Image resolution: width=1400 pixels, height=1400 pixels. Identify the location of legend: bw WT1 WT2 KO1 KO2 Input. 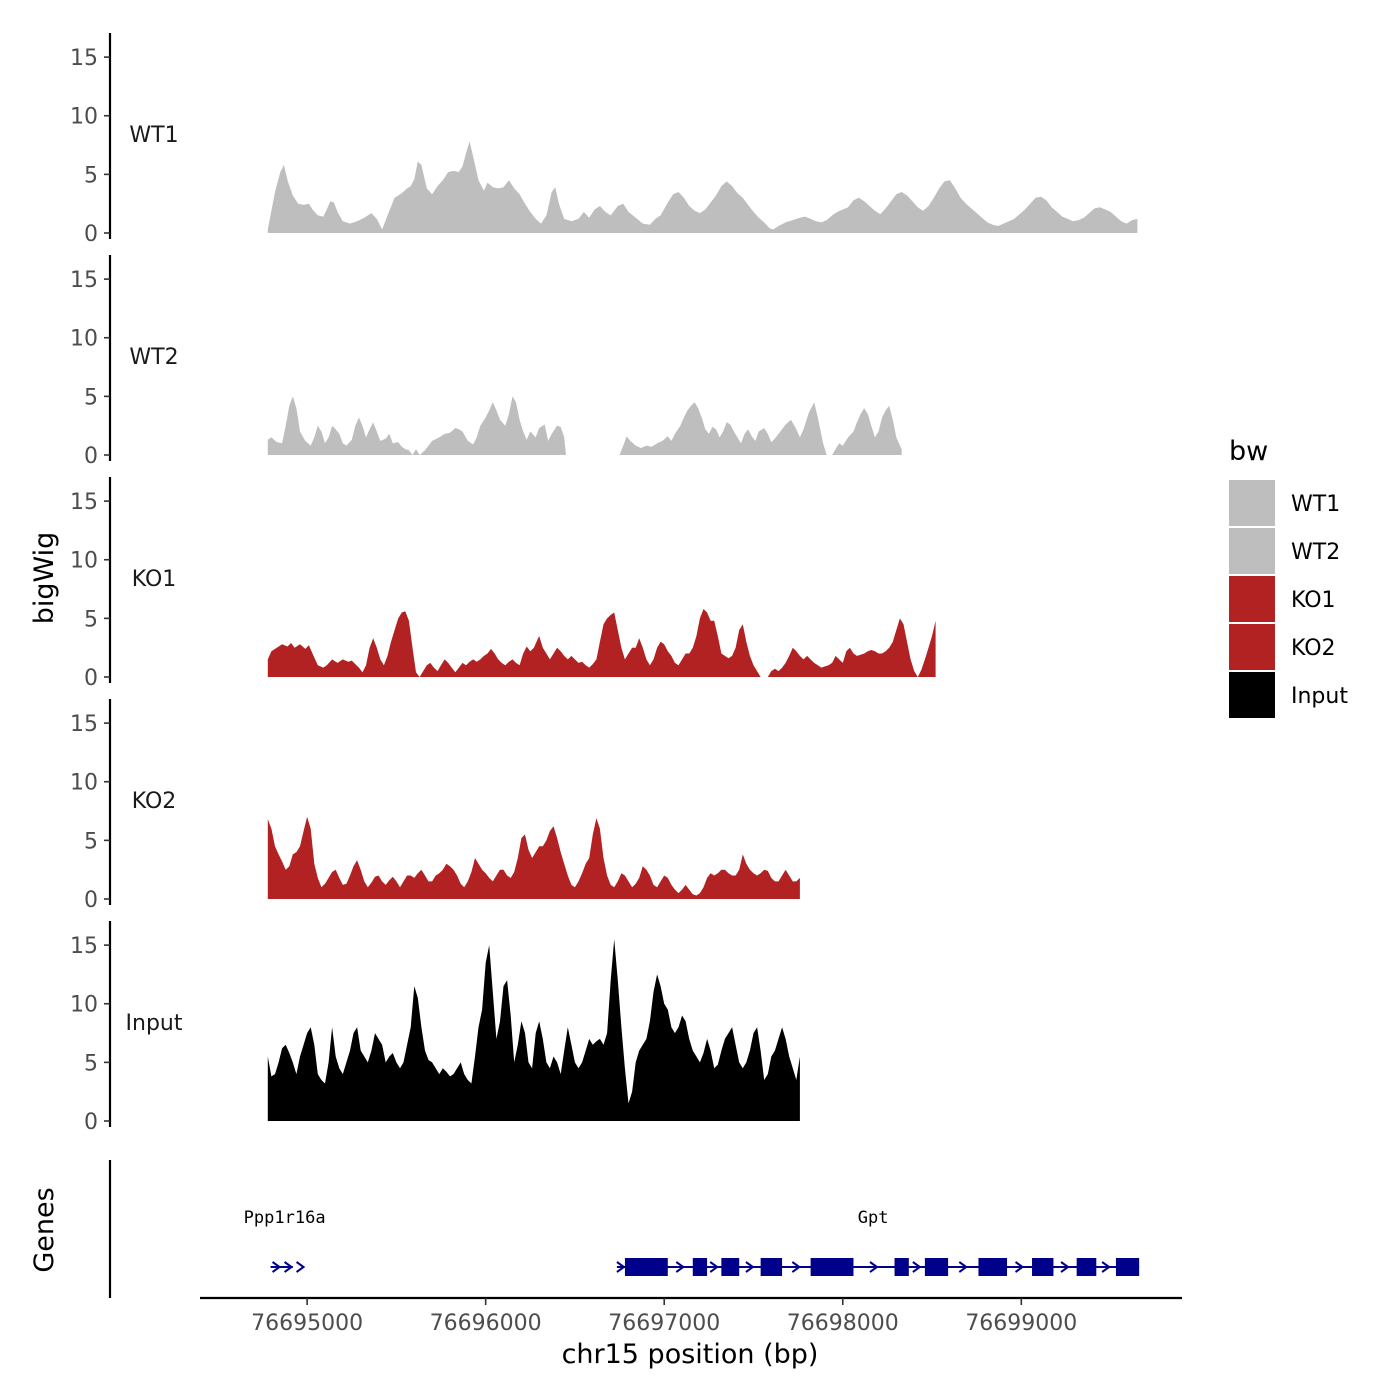
(1288, 577).